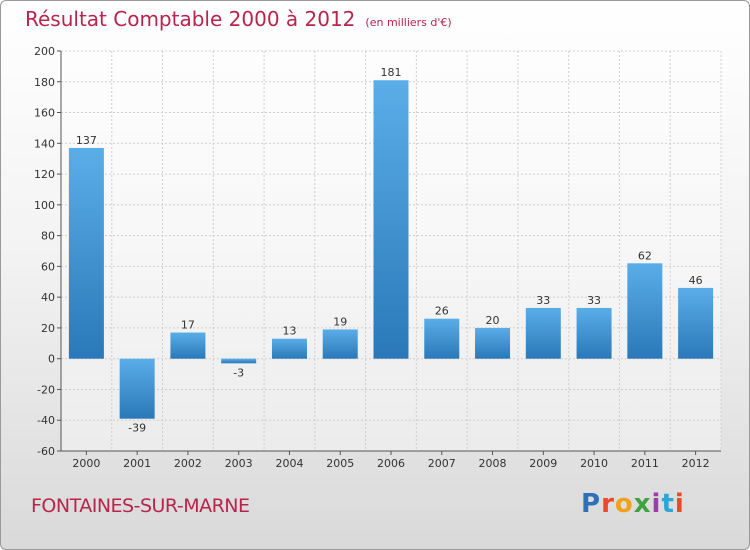 Image resolution: width=750 pixels, height=550 pixels. Describe the element at coordinates (696, 280) in the screenshot. I see `bar-value-label: 46` at that location.